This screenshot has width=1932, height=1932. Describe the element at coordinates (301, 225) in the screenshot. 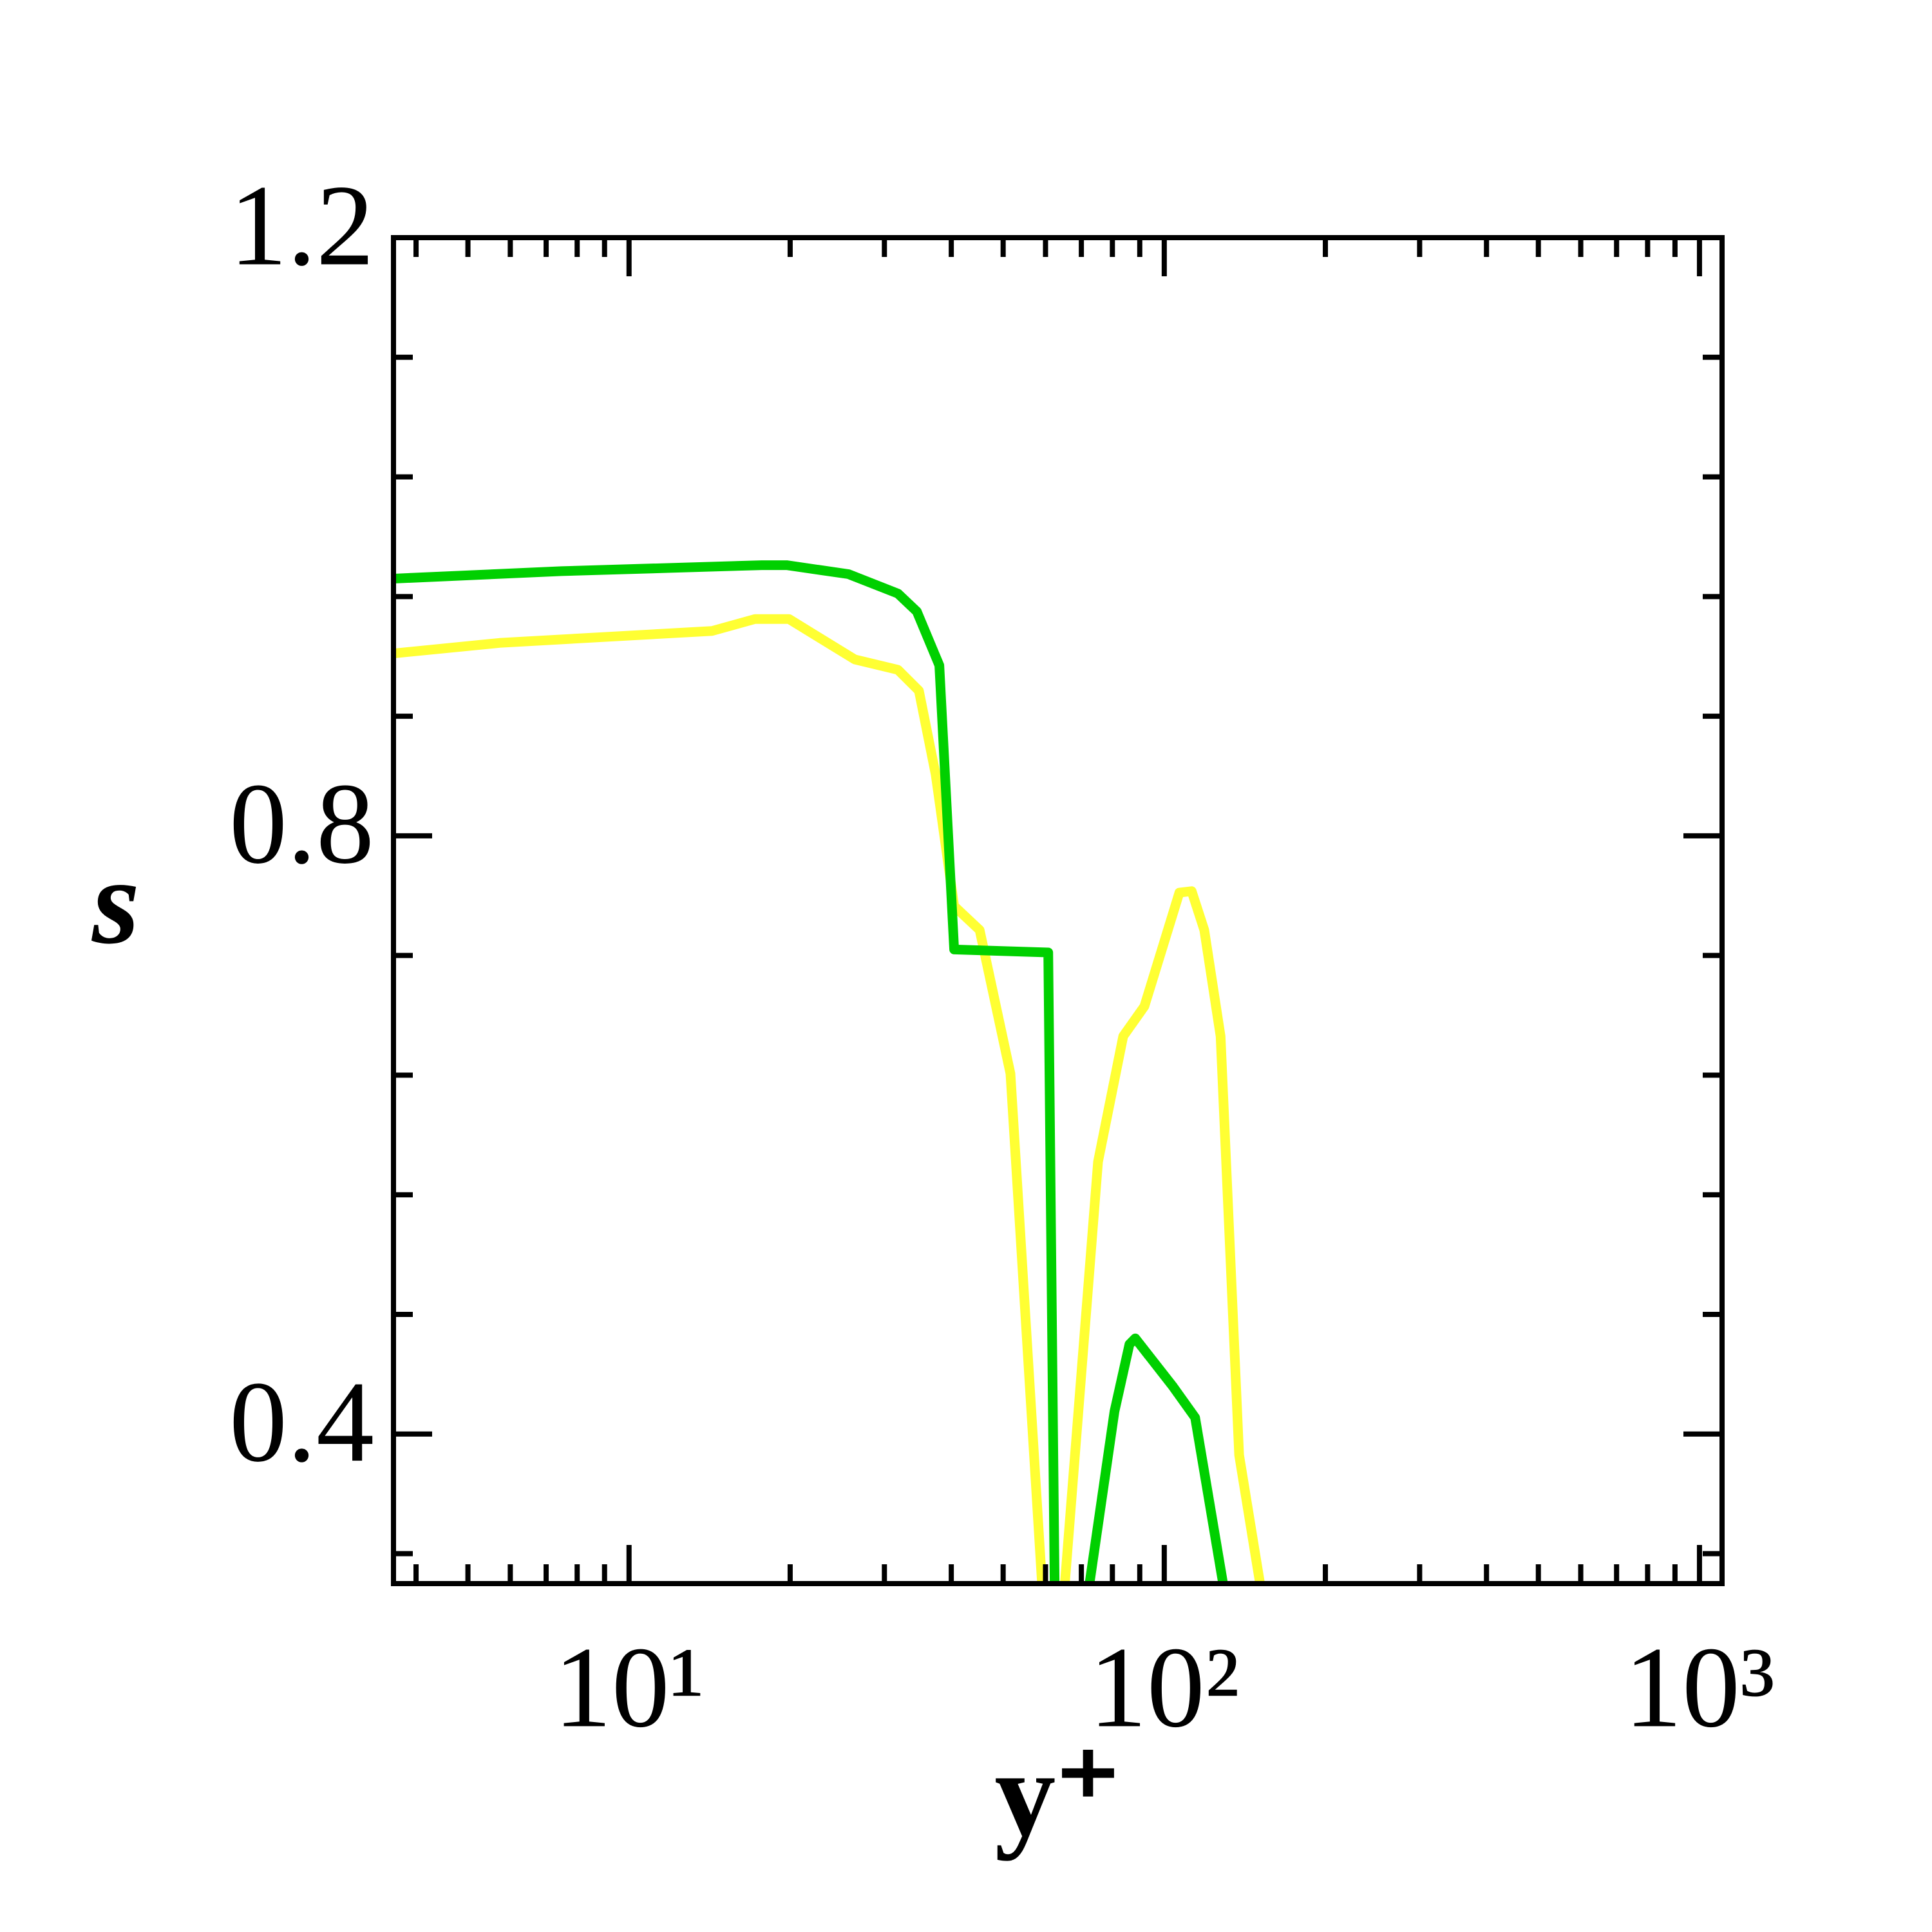

I see `y-tick-label: 1.2` at that location.